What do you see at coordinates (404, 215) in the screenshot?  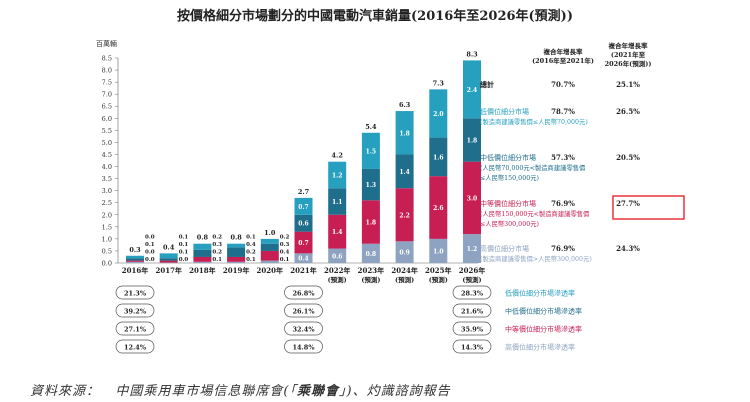 I see `bar-value-label: 2.2` at bounding box center [404, 215].